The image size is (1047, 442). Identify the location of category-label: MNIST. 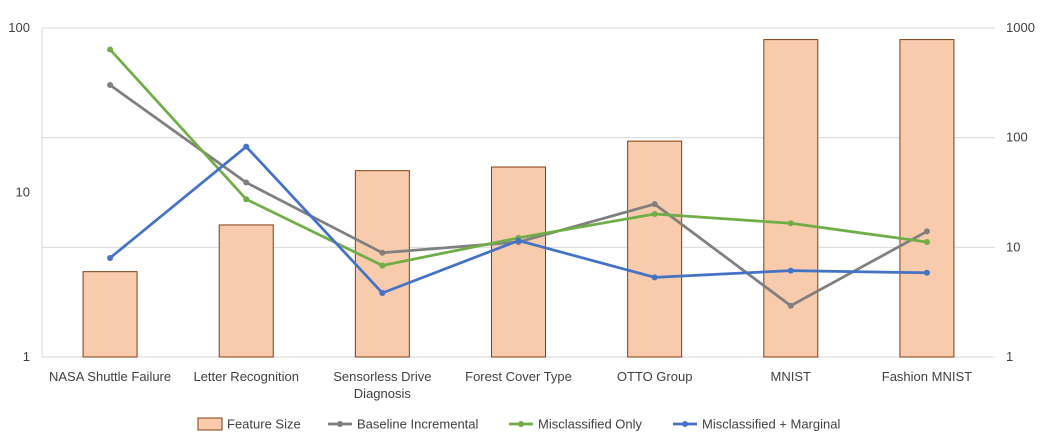
(791, 376).